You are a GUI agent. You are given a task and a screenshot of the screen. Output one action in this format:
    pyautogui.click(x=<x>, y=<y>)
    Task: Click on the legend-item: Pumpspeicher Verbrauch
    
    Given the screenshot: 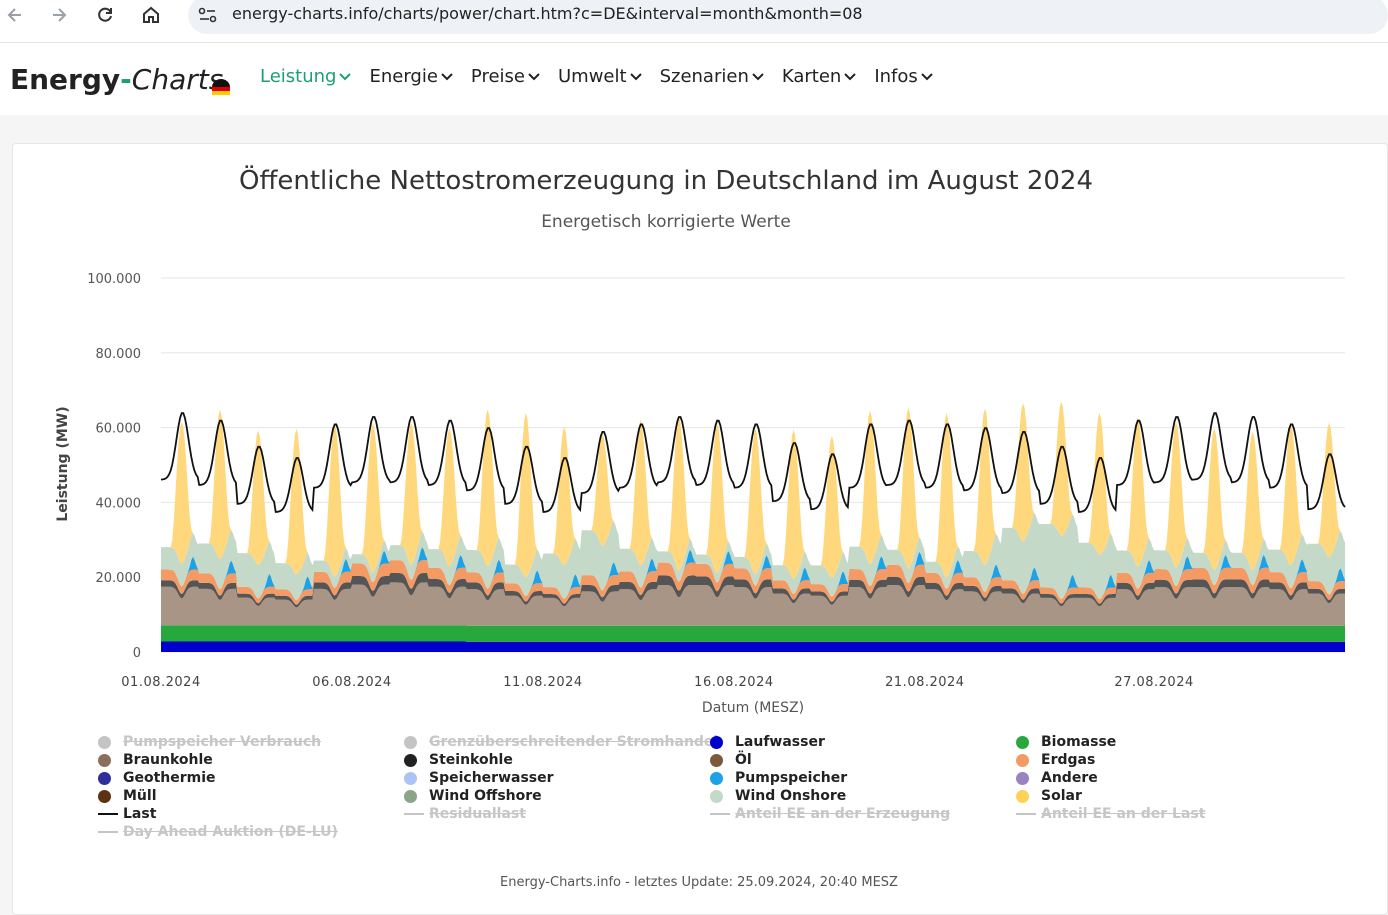 What is the action you would take?
    pyautogui.click(x=218, y=742)
    